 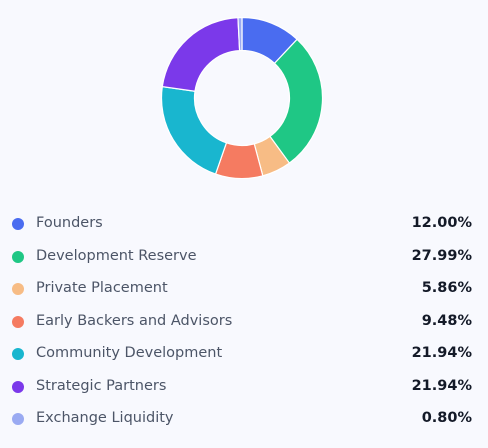 I want to click on legend-label: Early Backers and Advisors, so click(x=134, y=320).